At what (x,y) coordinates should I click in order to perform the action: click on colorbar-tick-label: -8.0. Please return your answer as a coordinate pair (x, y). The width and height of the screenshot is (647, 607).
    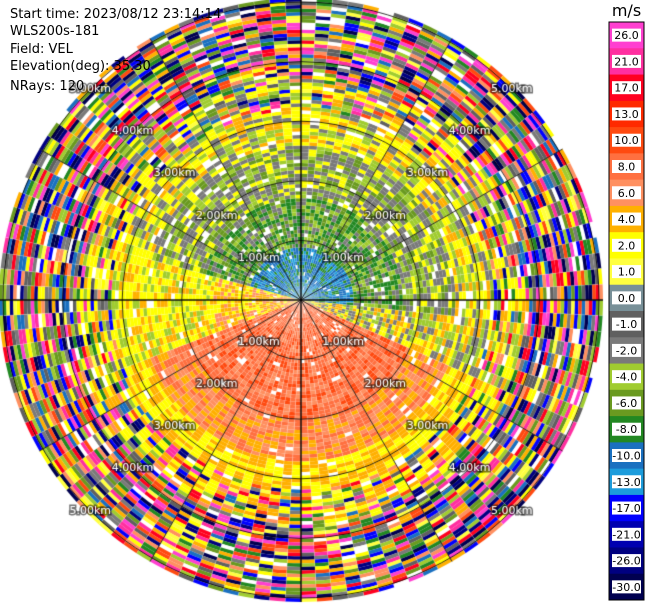
    Looking at the image, I should click on (626, 429).